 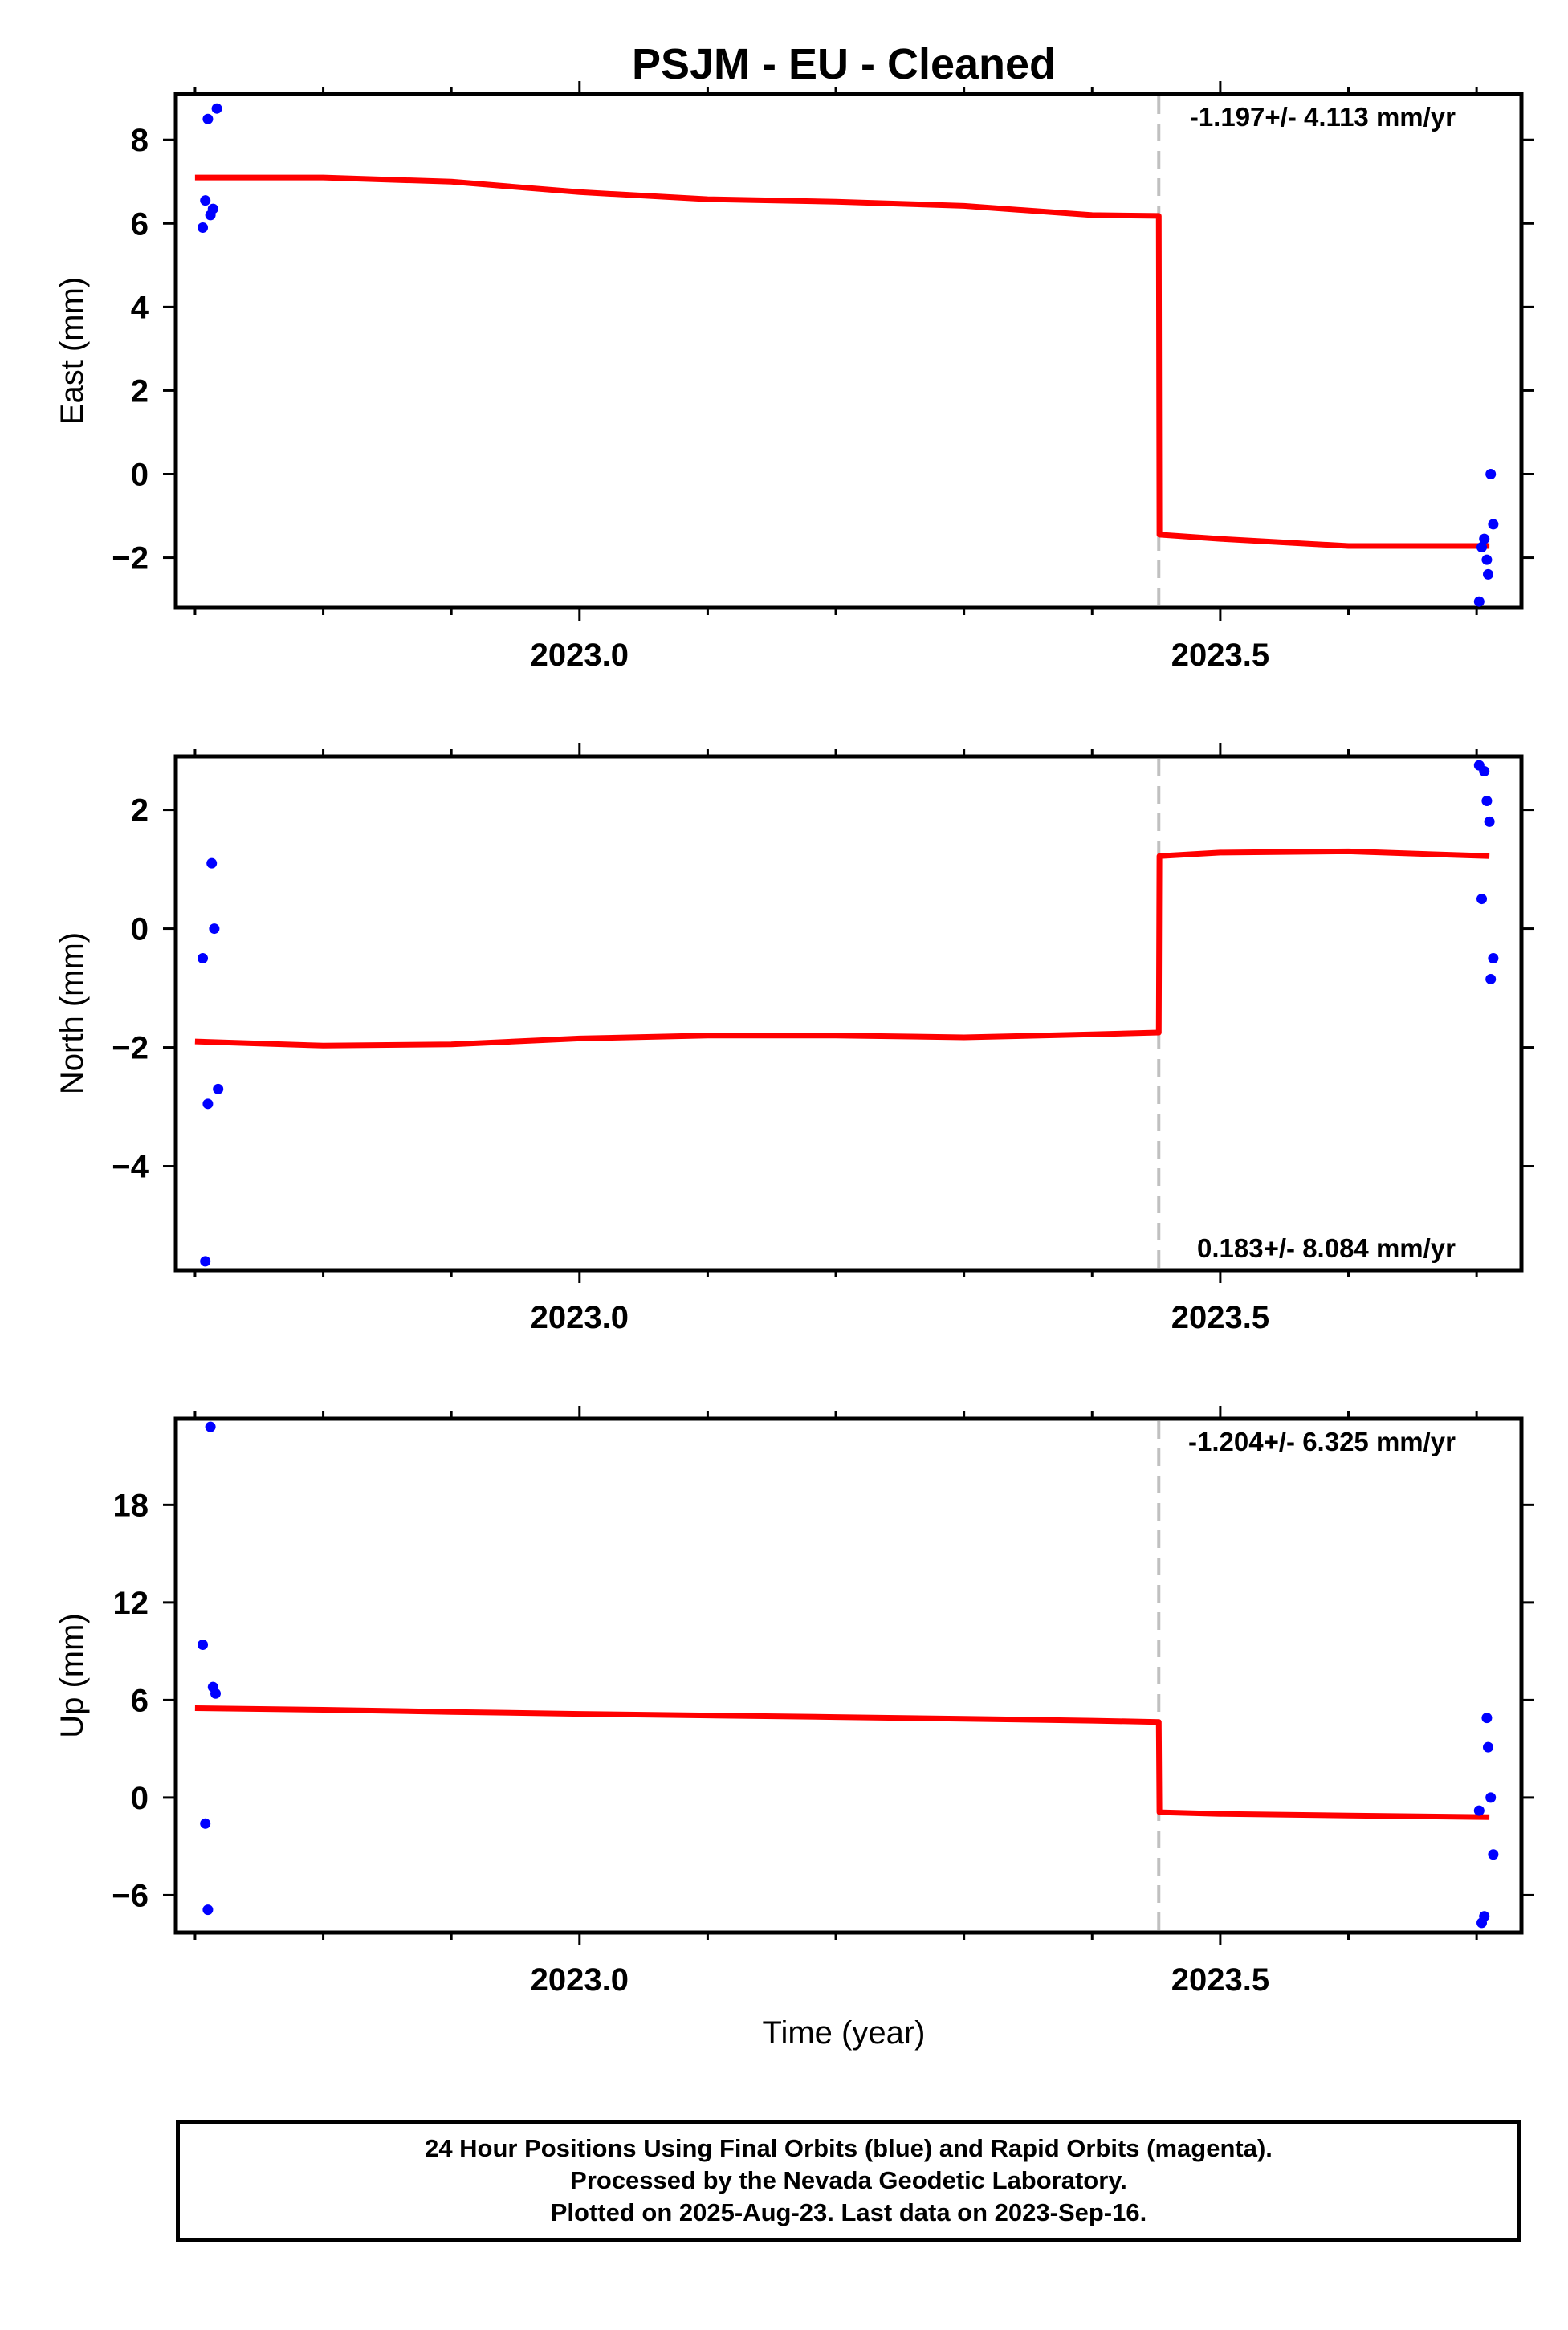 I want to click on y-axis-label: East (mm), so click(x=72, y=351).